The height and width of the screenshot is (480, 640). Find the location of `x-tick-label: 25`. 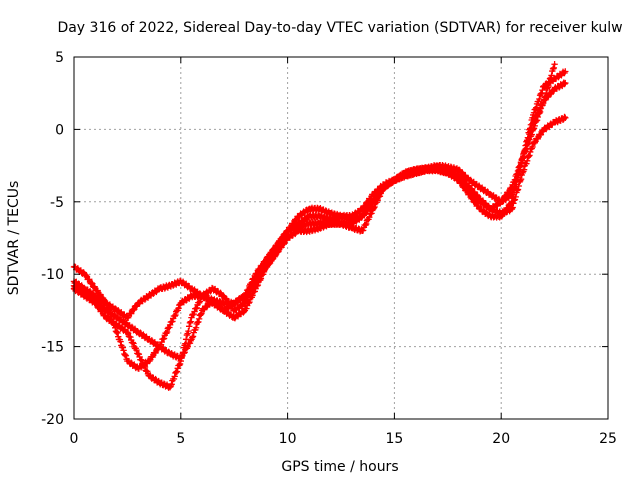

x-tick-label: 25 is located at coordinates (608, 439).